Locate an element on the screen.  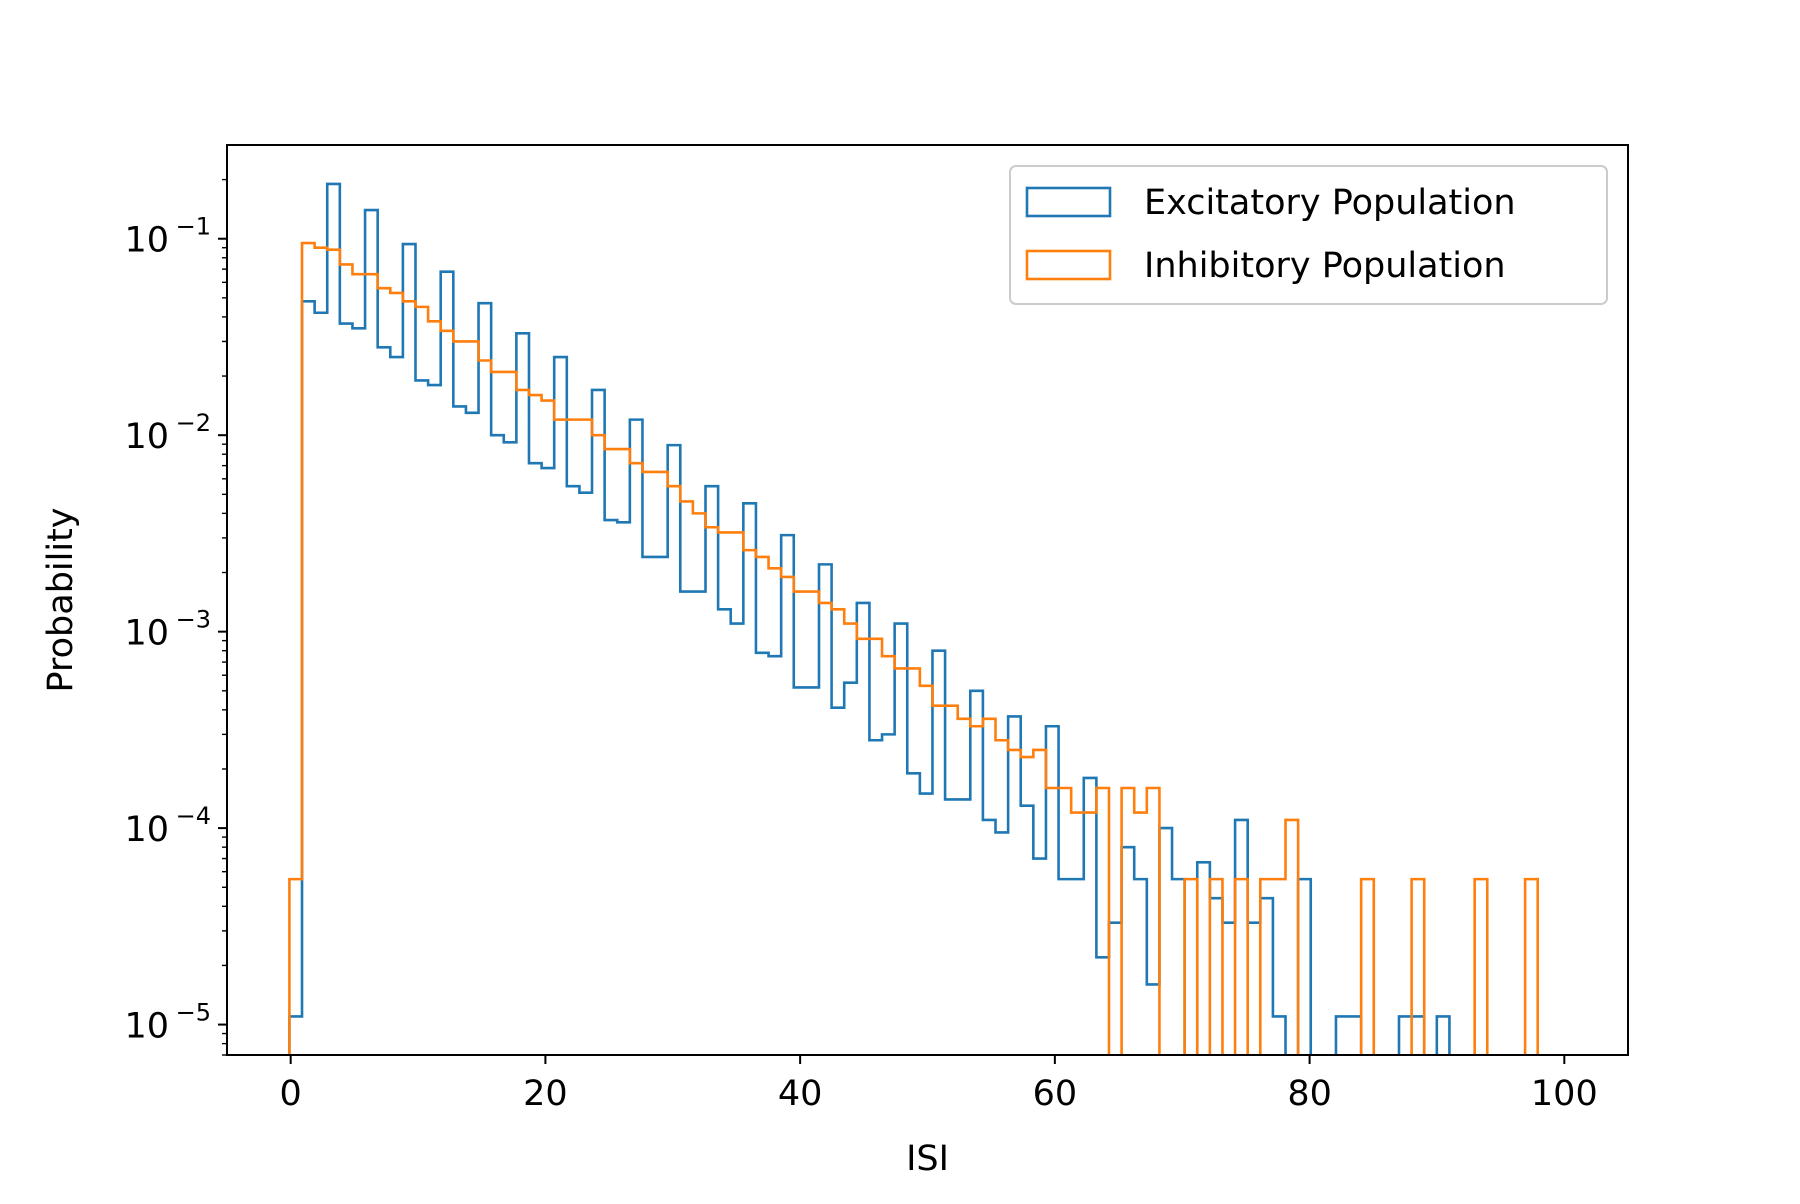
x-tick-label: 80 is located at coordinates (1309, 1094).